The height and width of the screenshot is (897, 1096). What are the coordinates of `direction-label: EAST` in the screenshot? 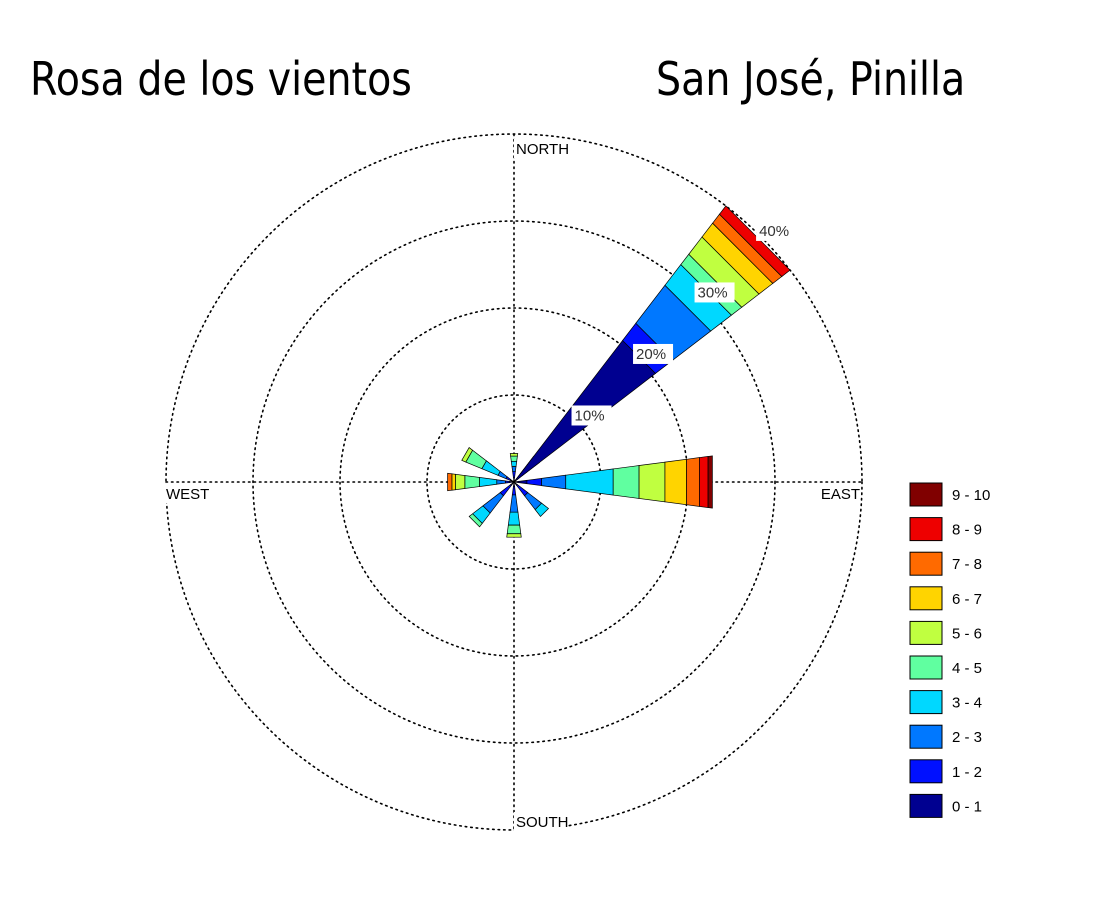 It's located at (840, 494).